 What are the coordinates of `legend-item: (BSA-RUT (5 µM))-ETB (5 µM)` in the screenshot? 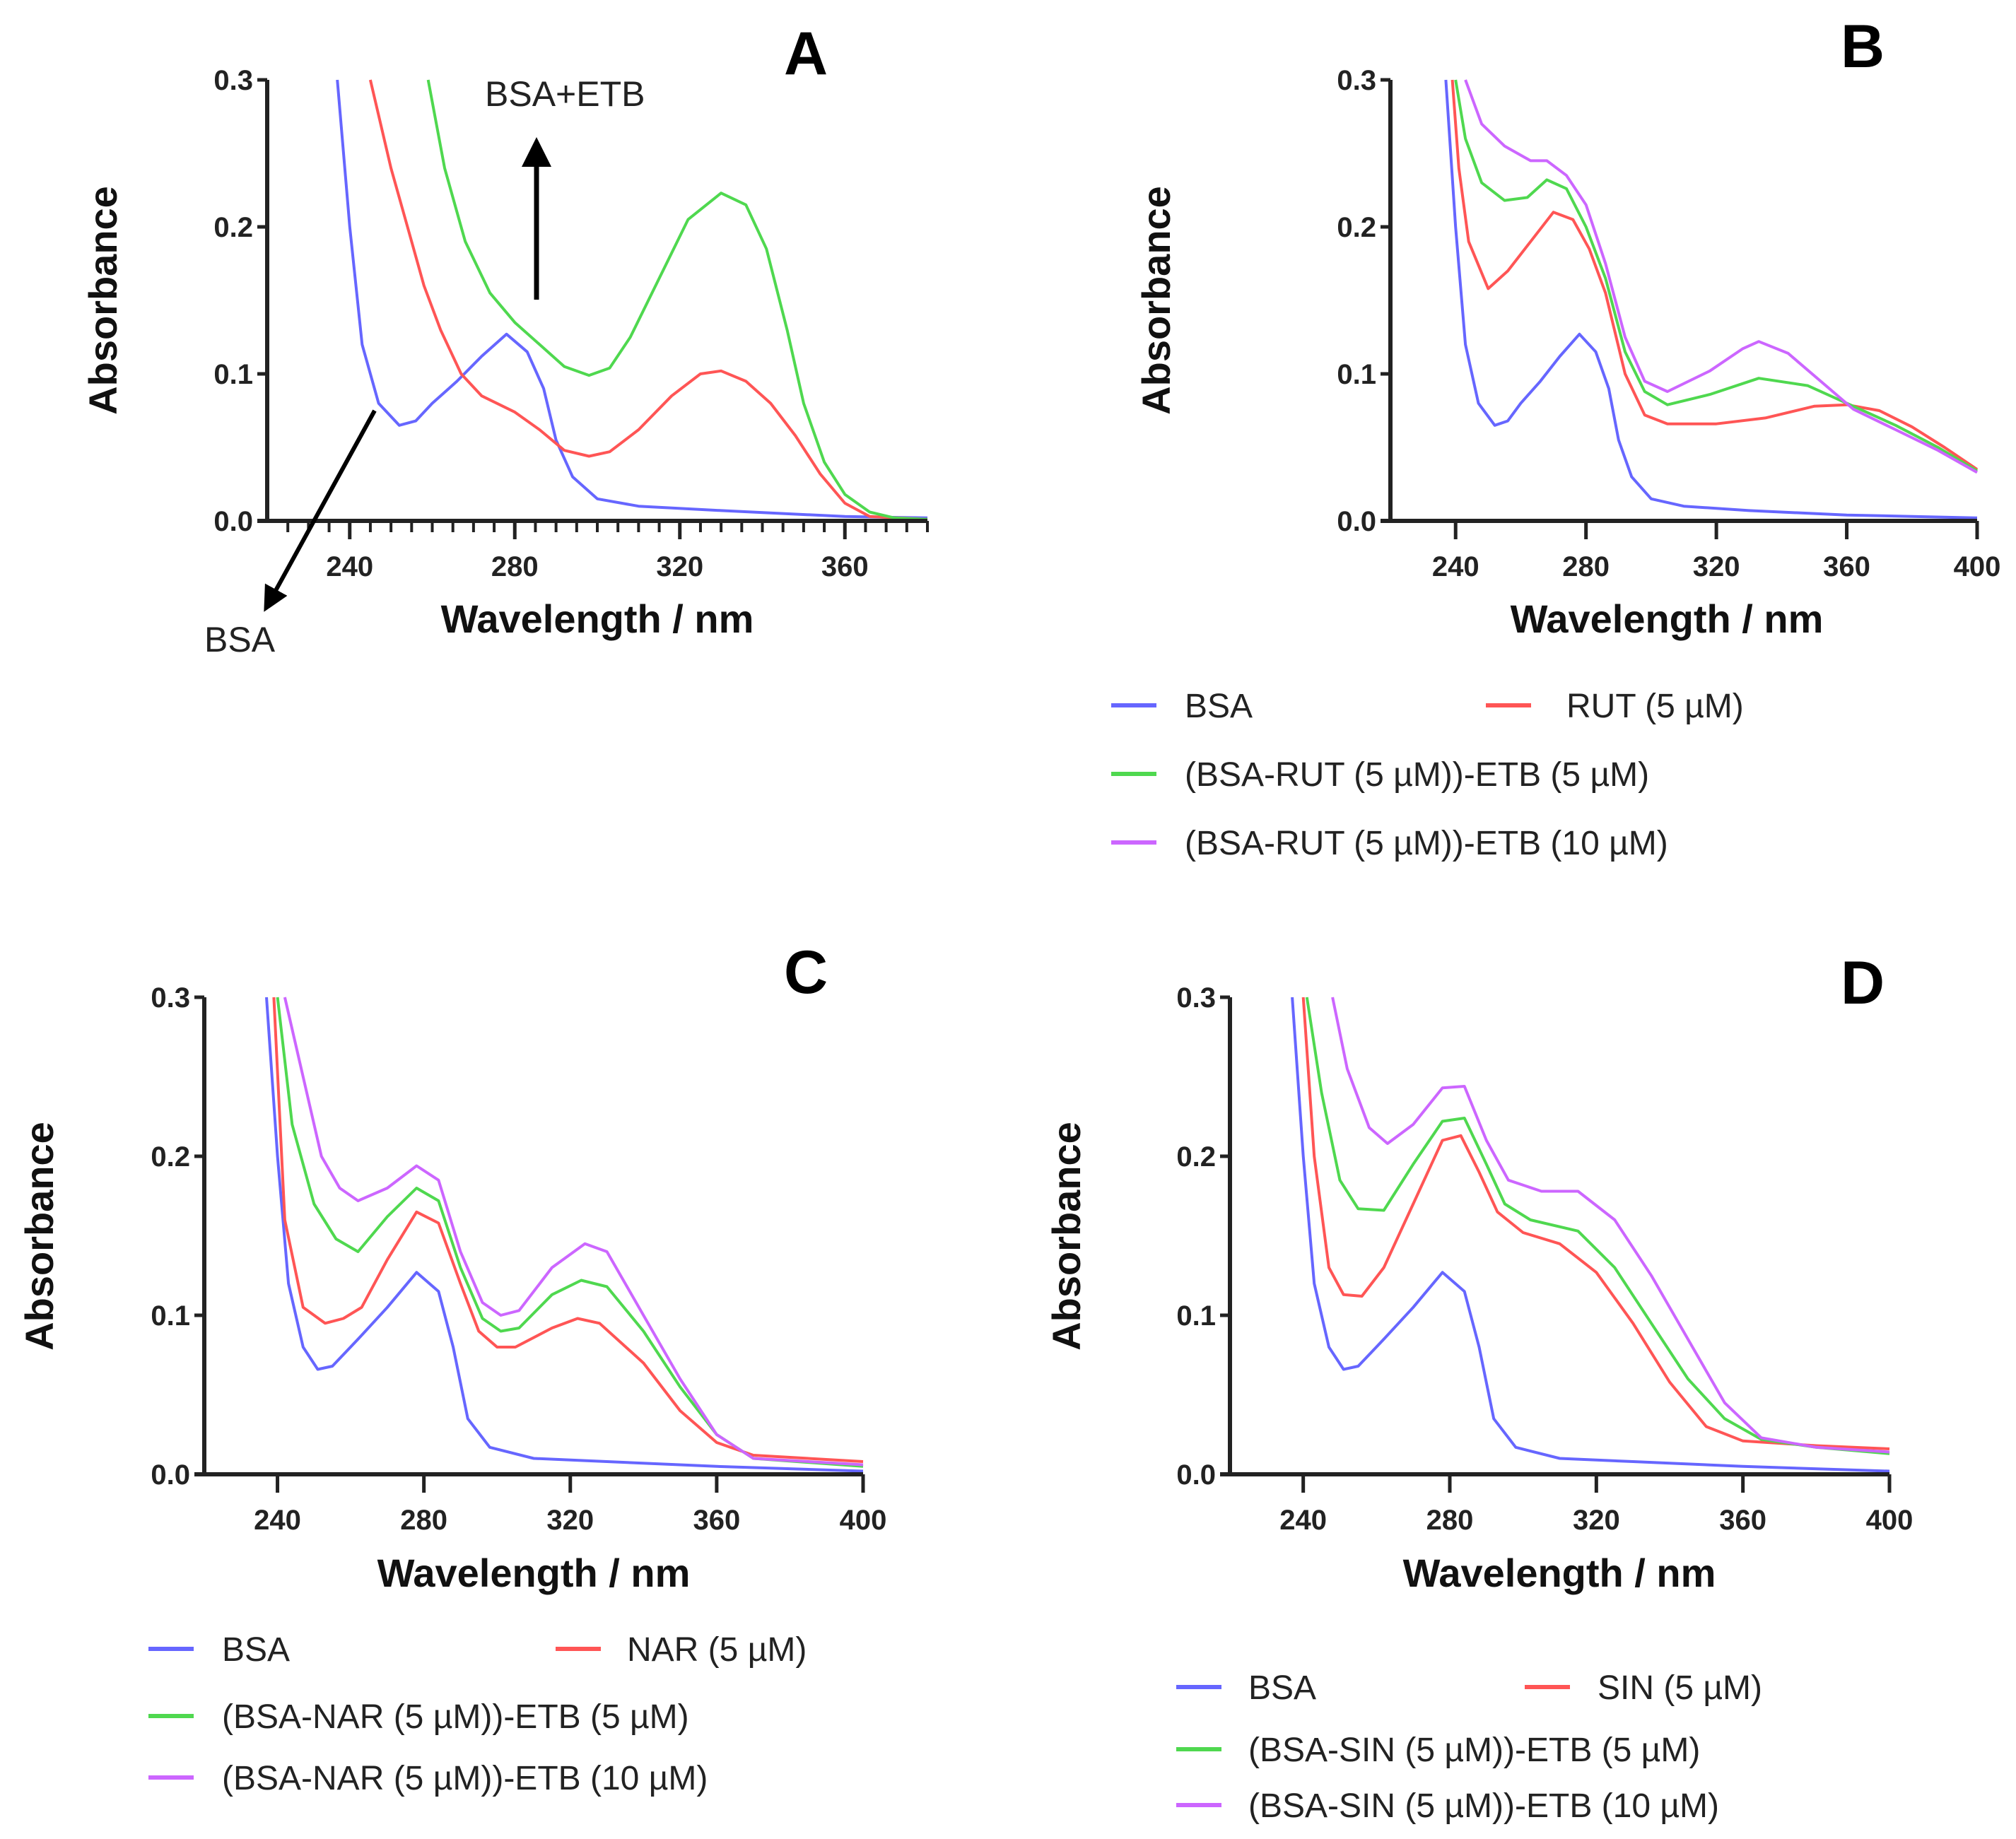 It's located at (1380, 775).